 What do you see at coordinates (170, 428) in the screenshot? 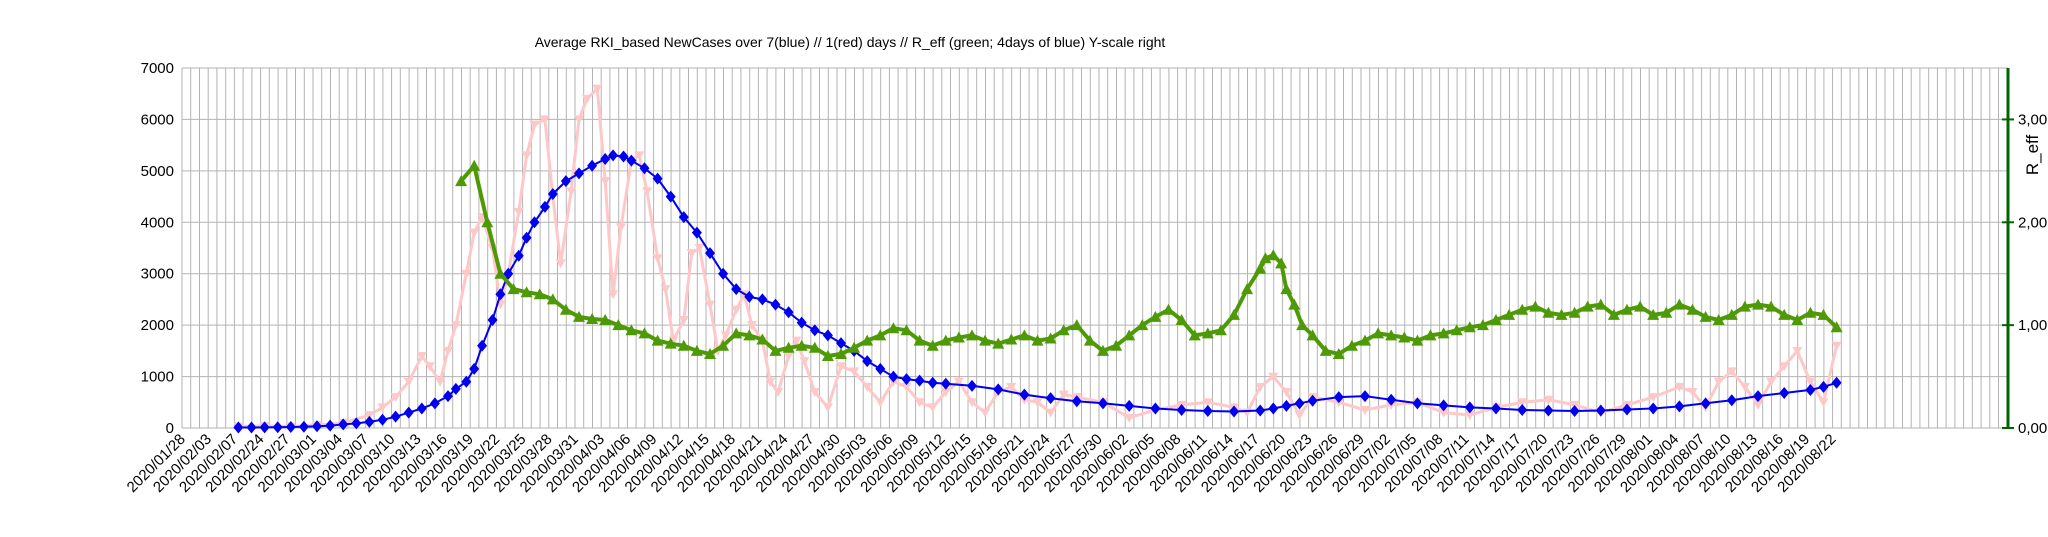
I see `left-y-tick-label: 0` at bounding box center [170, 428].